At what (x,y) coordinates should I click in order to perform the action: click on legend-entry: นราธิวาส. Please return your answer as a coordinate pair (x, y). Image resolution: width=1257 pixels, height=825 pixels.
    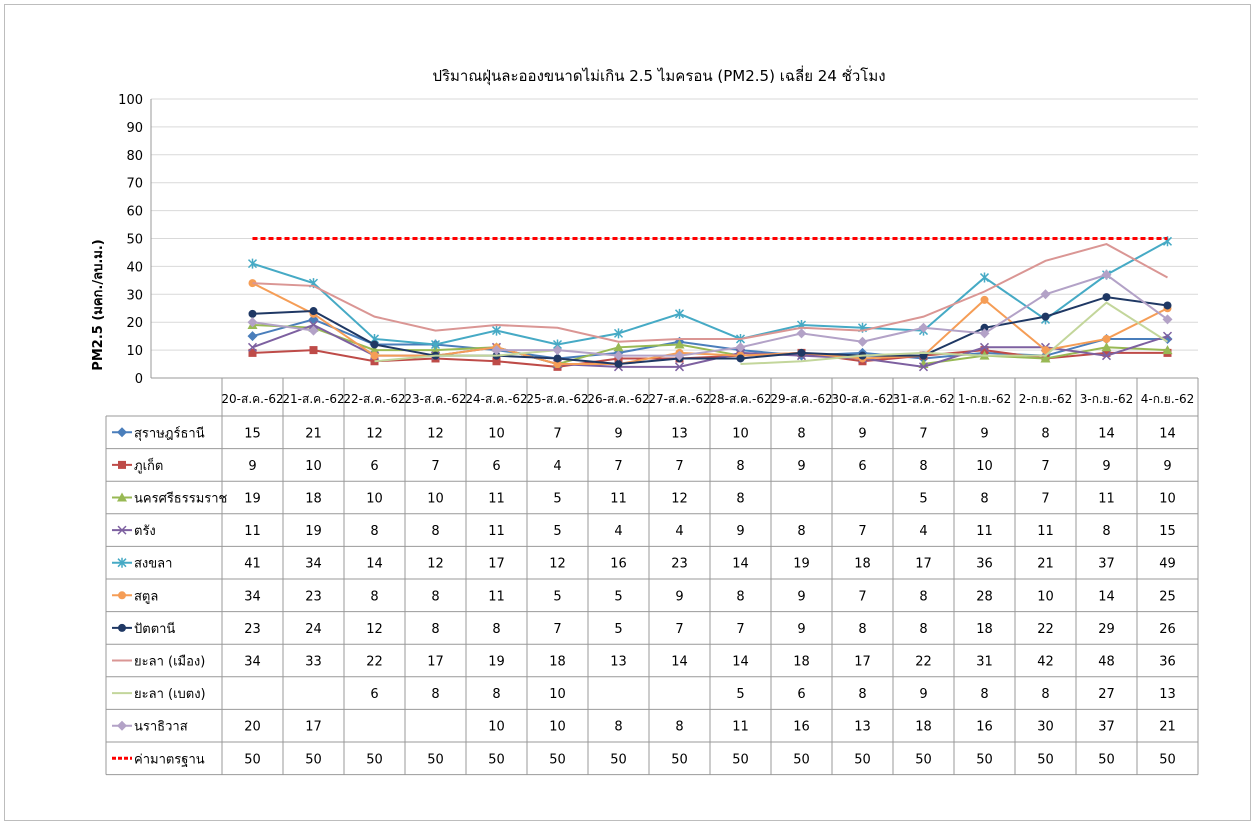
    Looking at the image, I should click on (150, 727).